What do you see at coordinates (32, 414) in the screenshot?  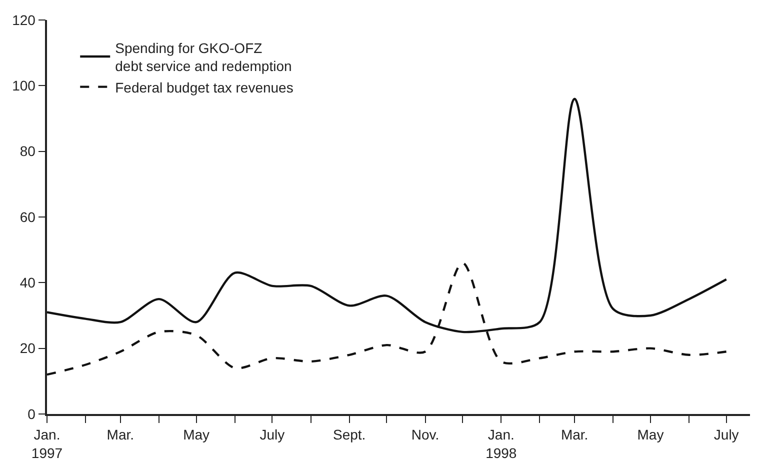 I see `y-tick-label: 0` at bounding box center [32, 414].